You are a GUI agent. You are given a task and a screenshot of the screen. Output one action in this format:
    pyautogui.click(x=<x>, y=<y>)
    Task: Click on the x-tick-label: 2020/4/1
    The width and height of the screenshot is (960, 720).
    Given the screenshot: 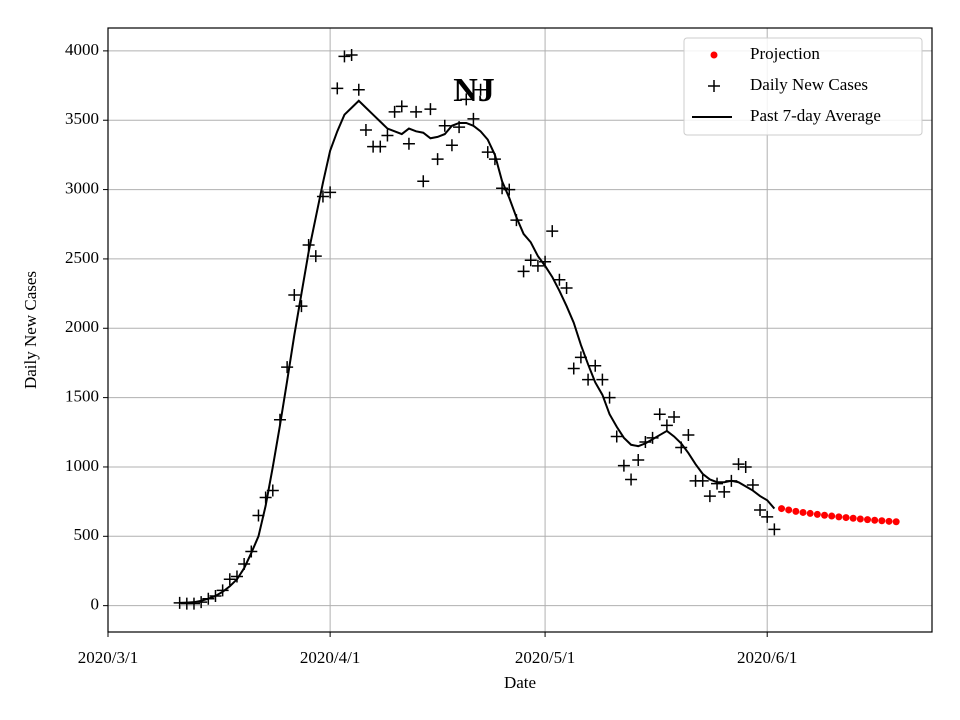 What is the action you would take?
    pyautogui.click(x=330, y=657)
    